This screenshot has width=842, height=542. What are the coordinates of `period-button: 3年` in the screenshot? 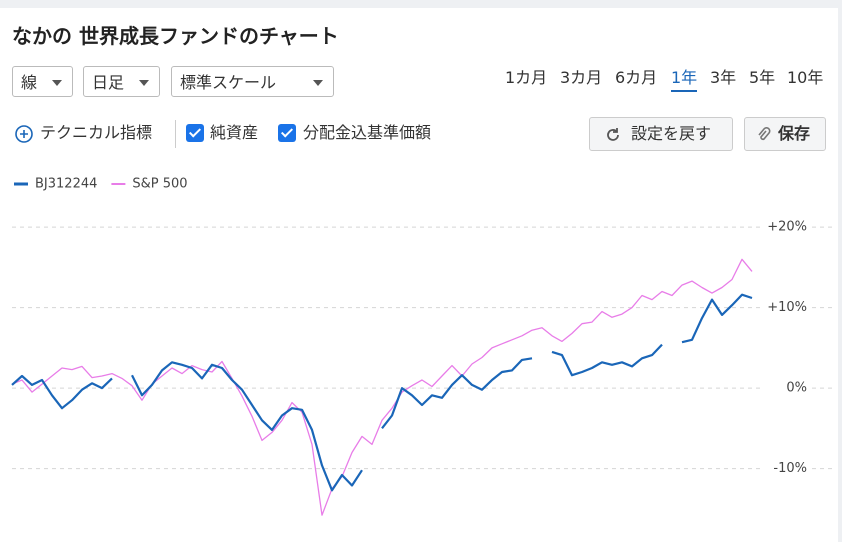 It's located at (723, 77).